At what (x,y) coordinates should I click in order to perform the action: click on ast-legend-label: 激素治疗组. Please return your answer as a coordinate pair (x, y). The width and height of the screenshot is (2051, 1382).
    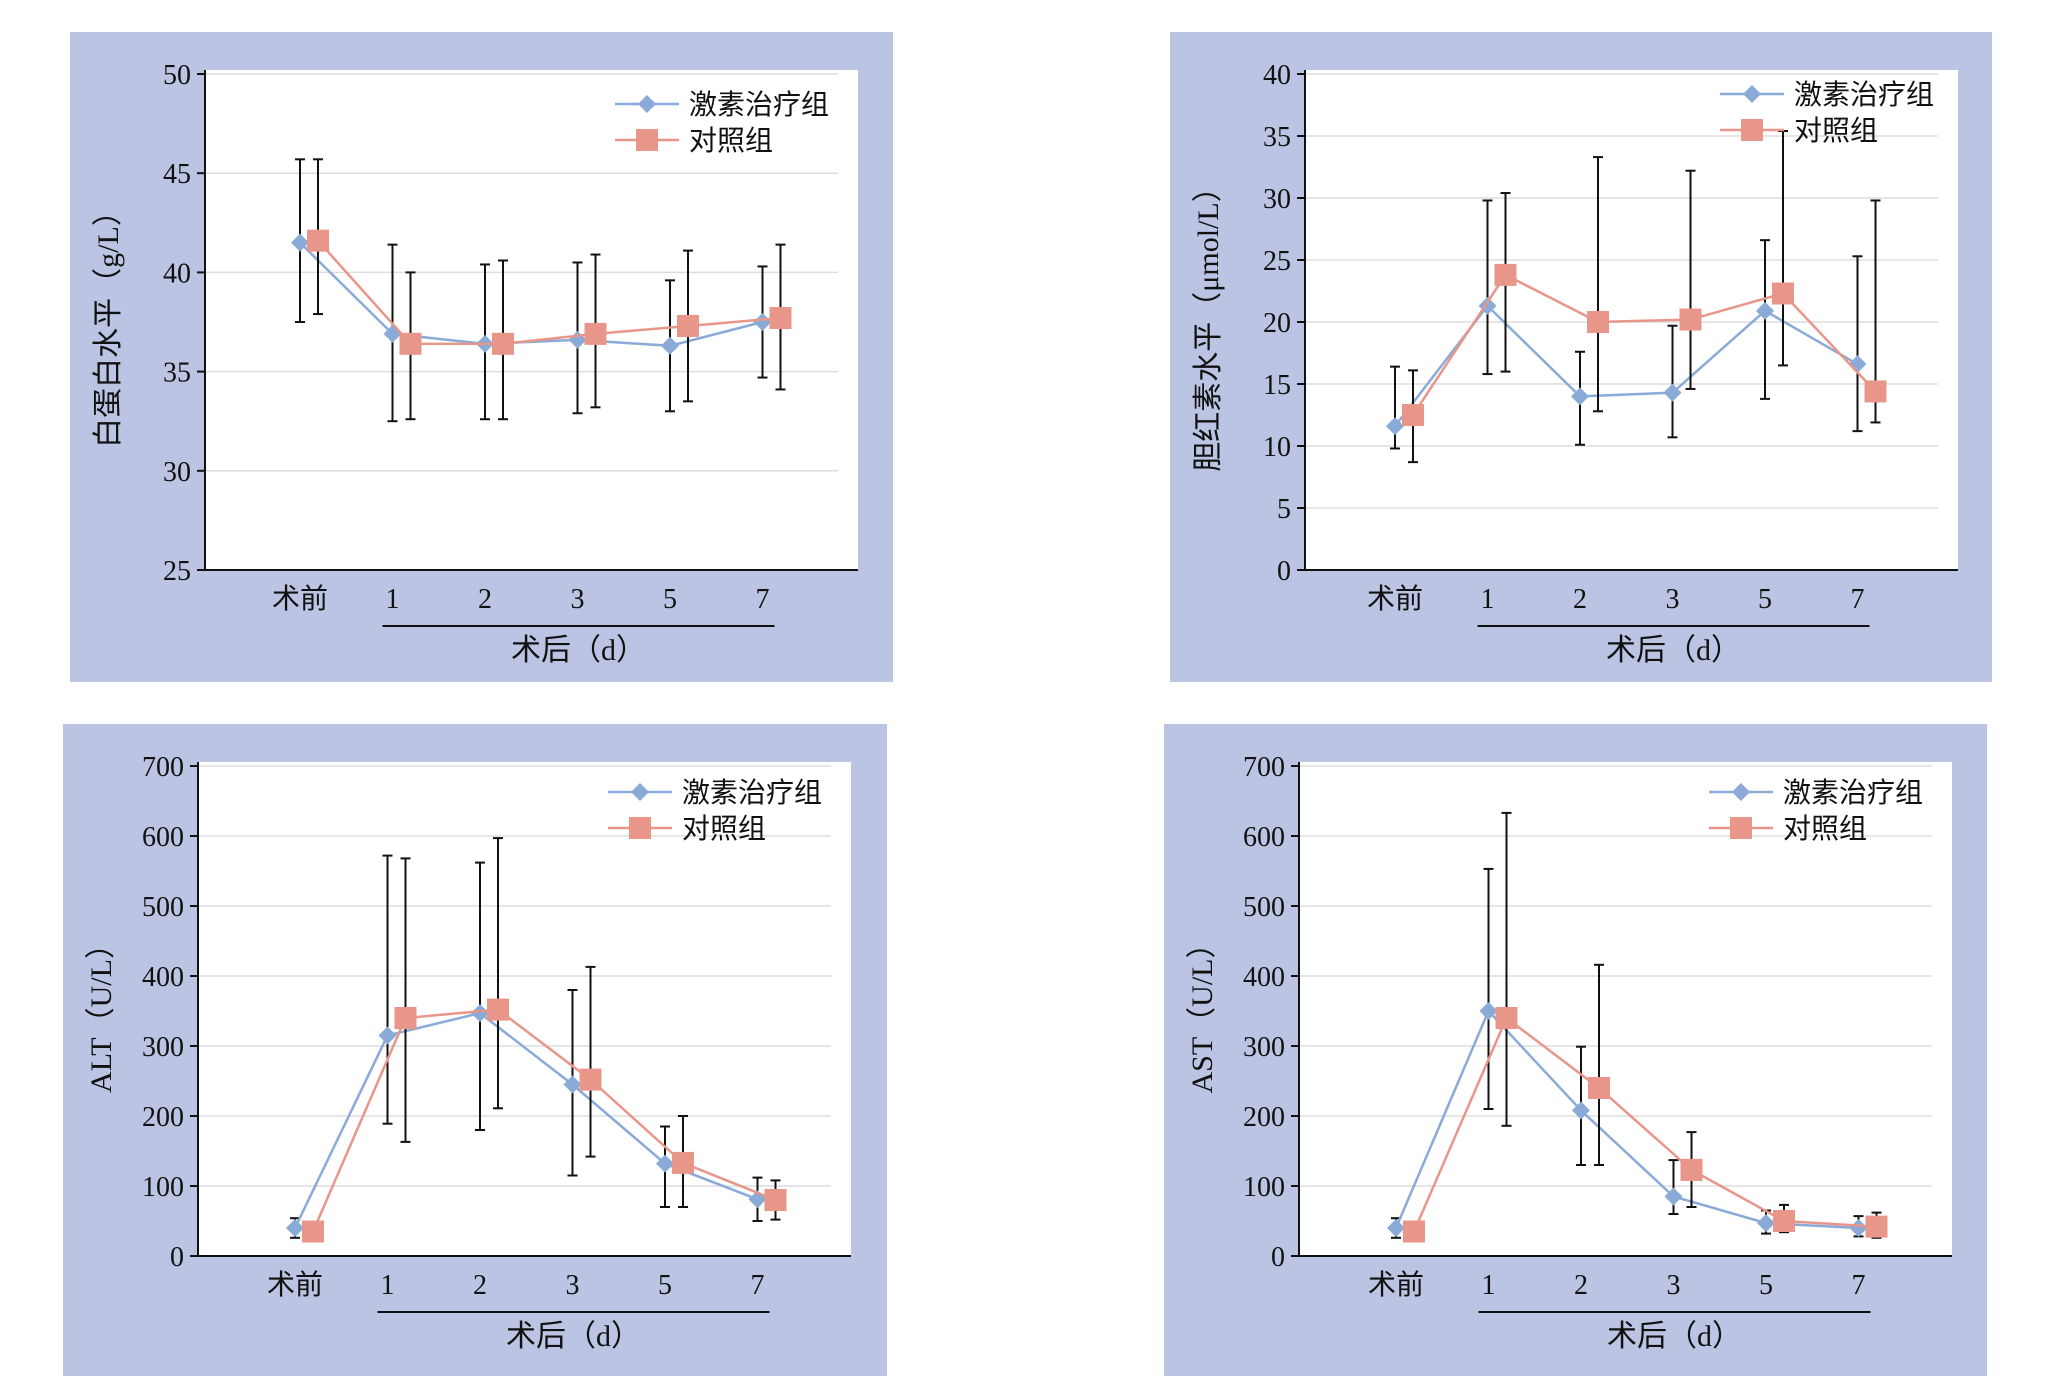
    Looking at the image, I should click on (1853, 793).